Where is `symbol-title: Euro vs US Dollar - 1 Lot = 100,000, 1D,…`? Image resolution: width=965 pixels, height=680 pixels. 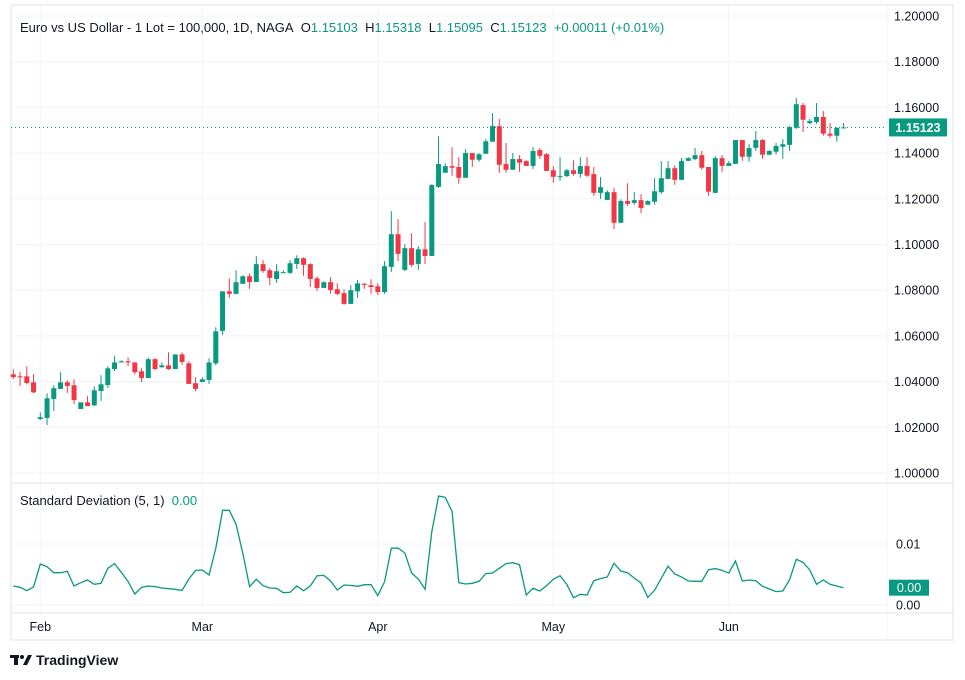
symbol-title: Euro vs US Dollar - 1 Lot = 100,000, 1D,… is located at coordinates (157, 27).